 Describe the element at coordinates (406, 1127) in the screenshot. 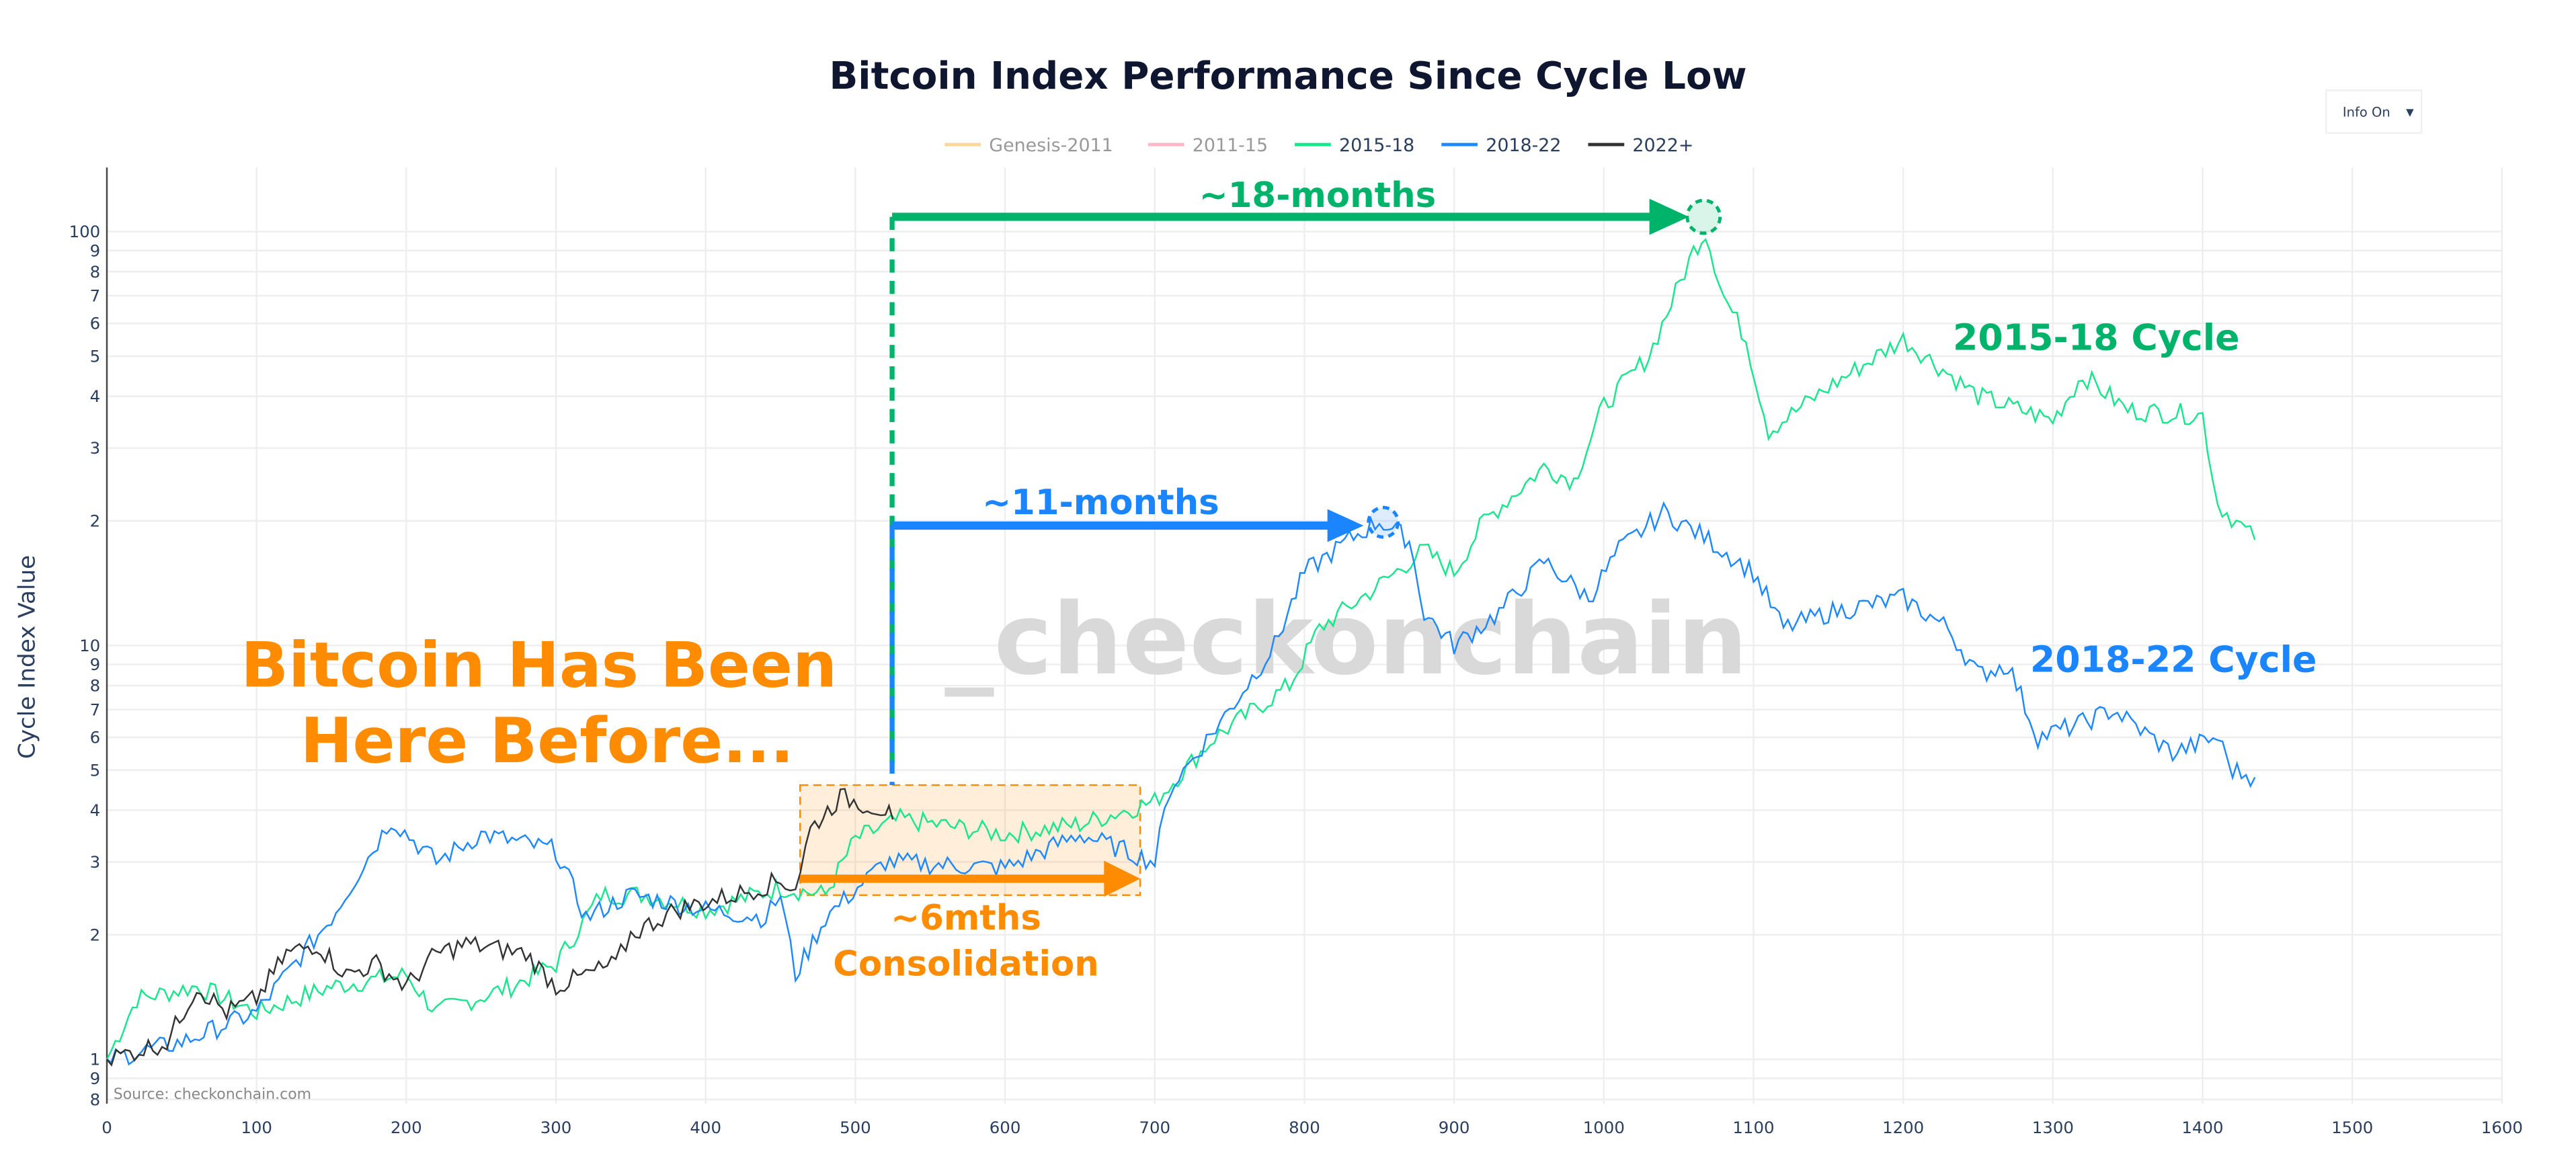

I see `x-tick-label: 200` at that location.